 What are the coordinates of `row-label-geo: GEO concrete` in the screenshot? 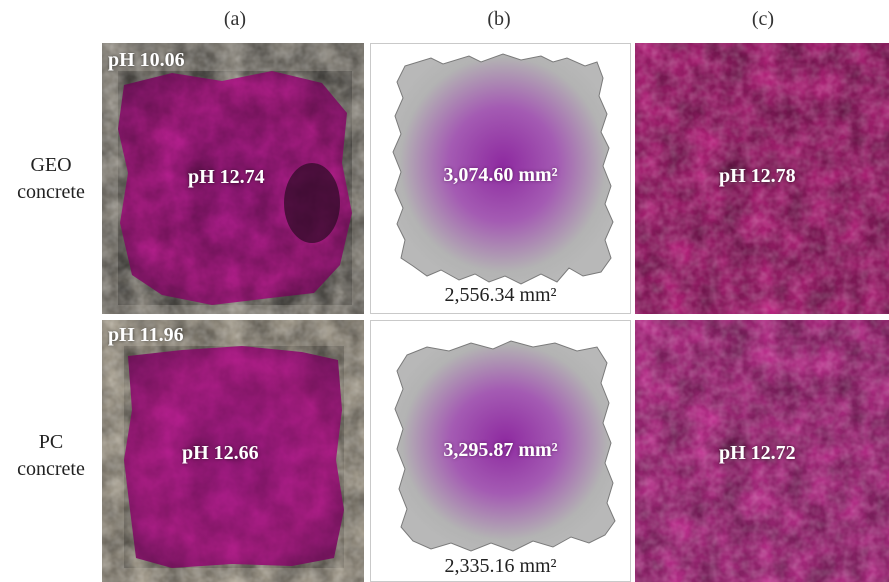 It's located at (51, 179).